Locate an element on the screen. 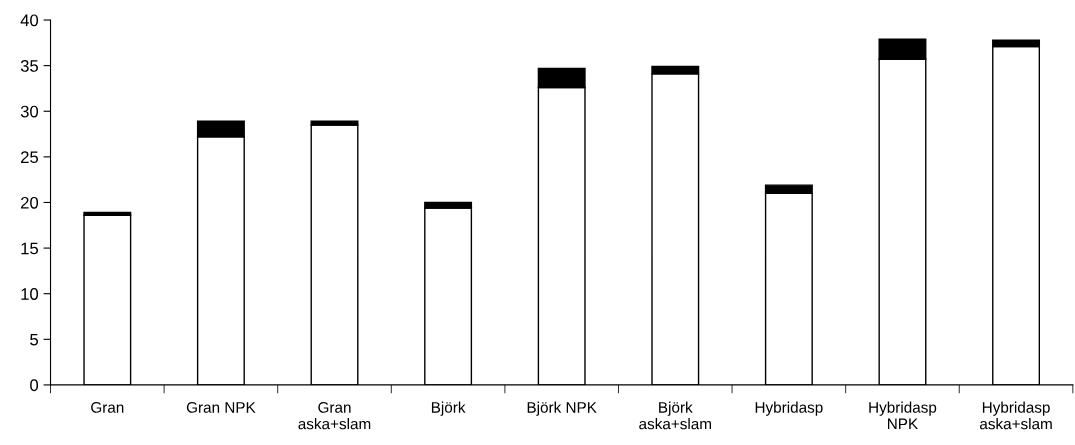  x-tick-label: Gran is located at coordinates (107, 407).